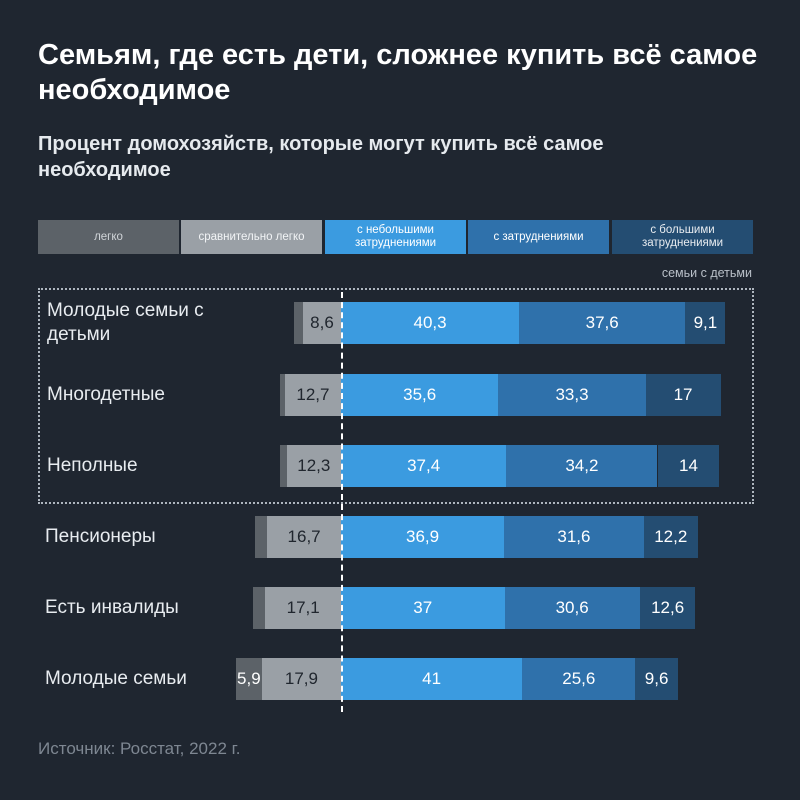 This screenshot has height=800, width=800. I want to click on bar-segment: 17,1, so click(303, 608).